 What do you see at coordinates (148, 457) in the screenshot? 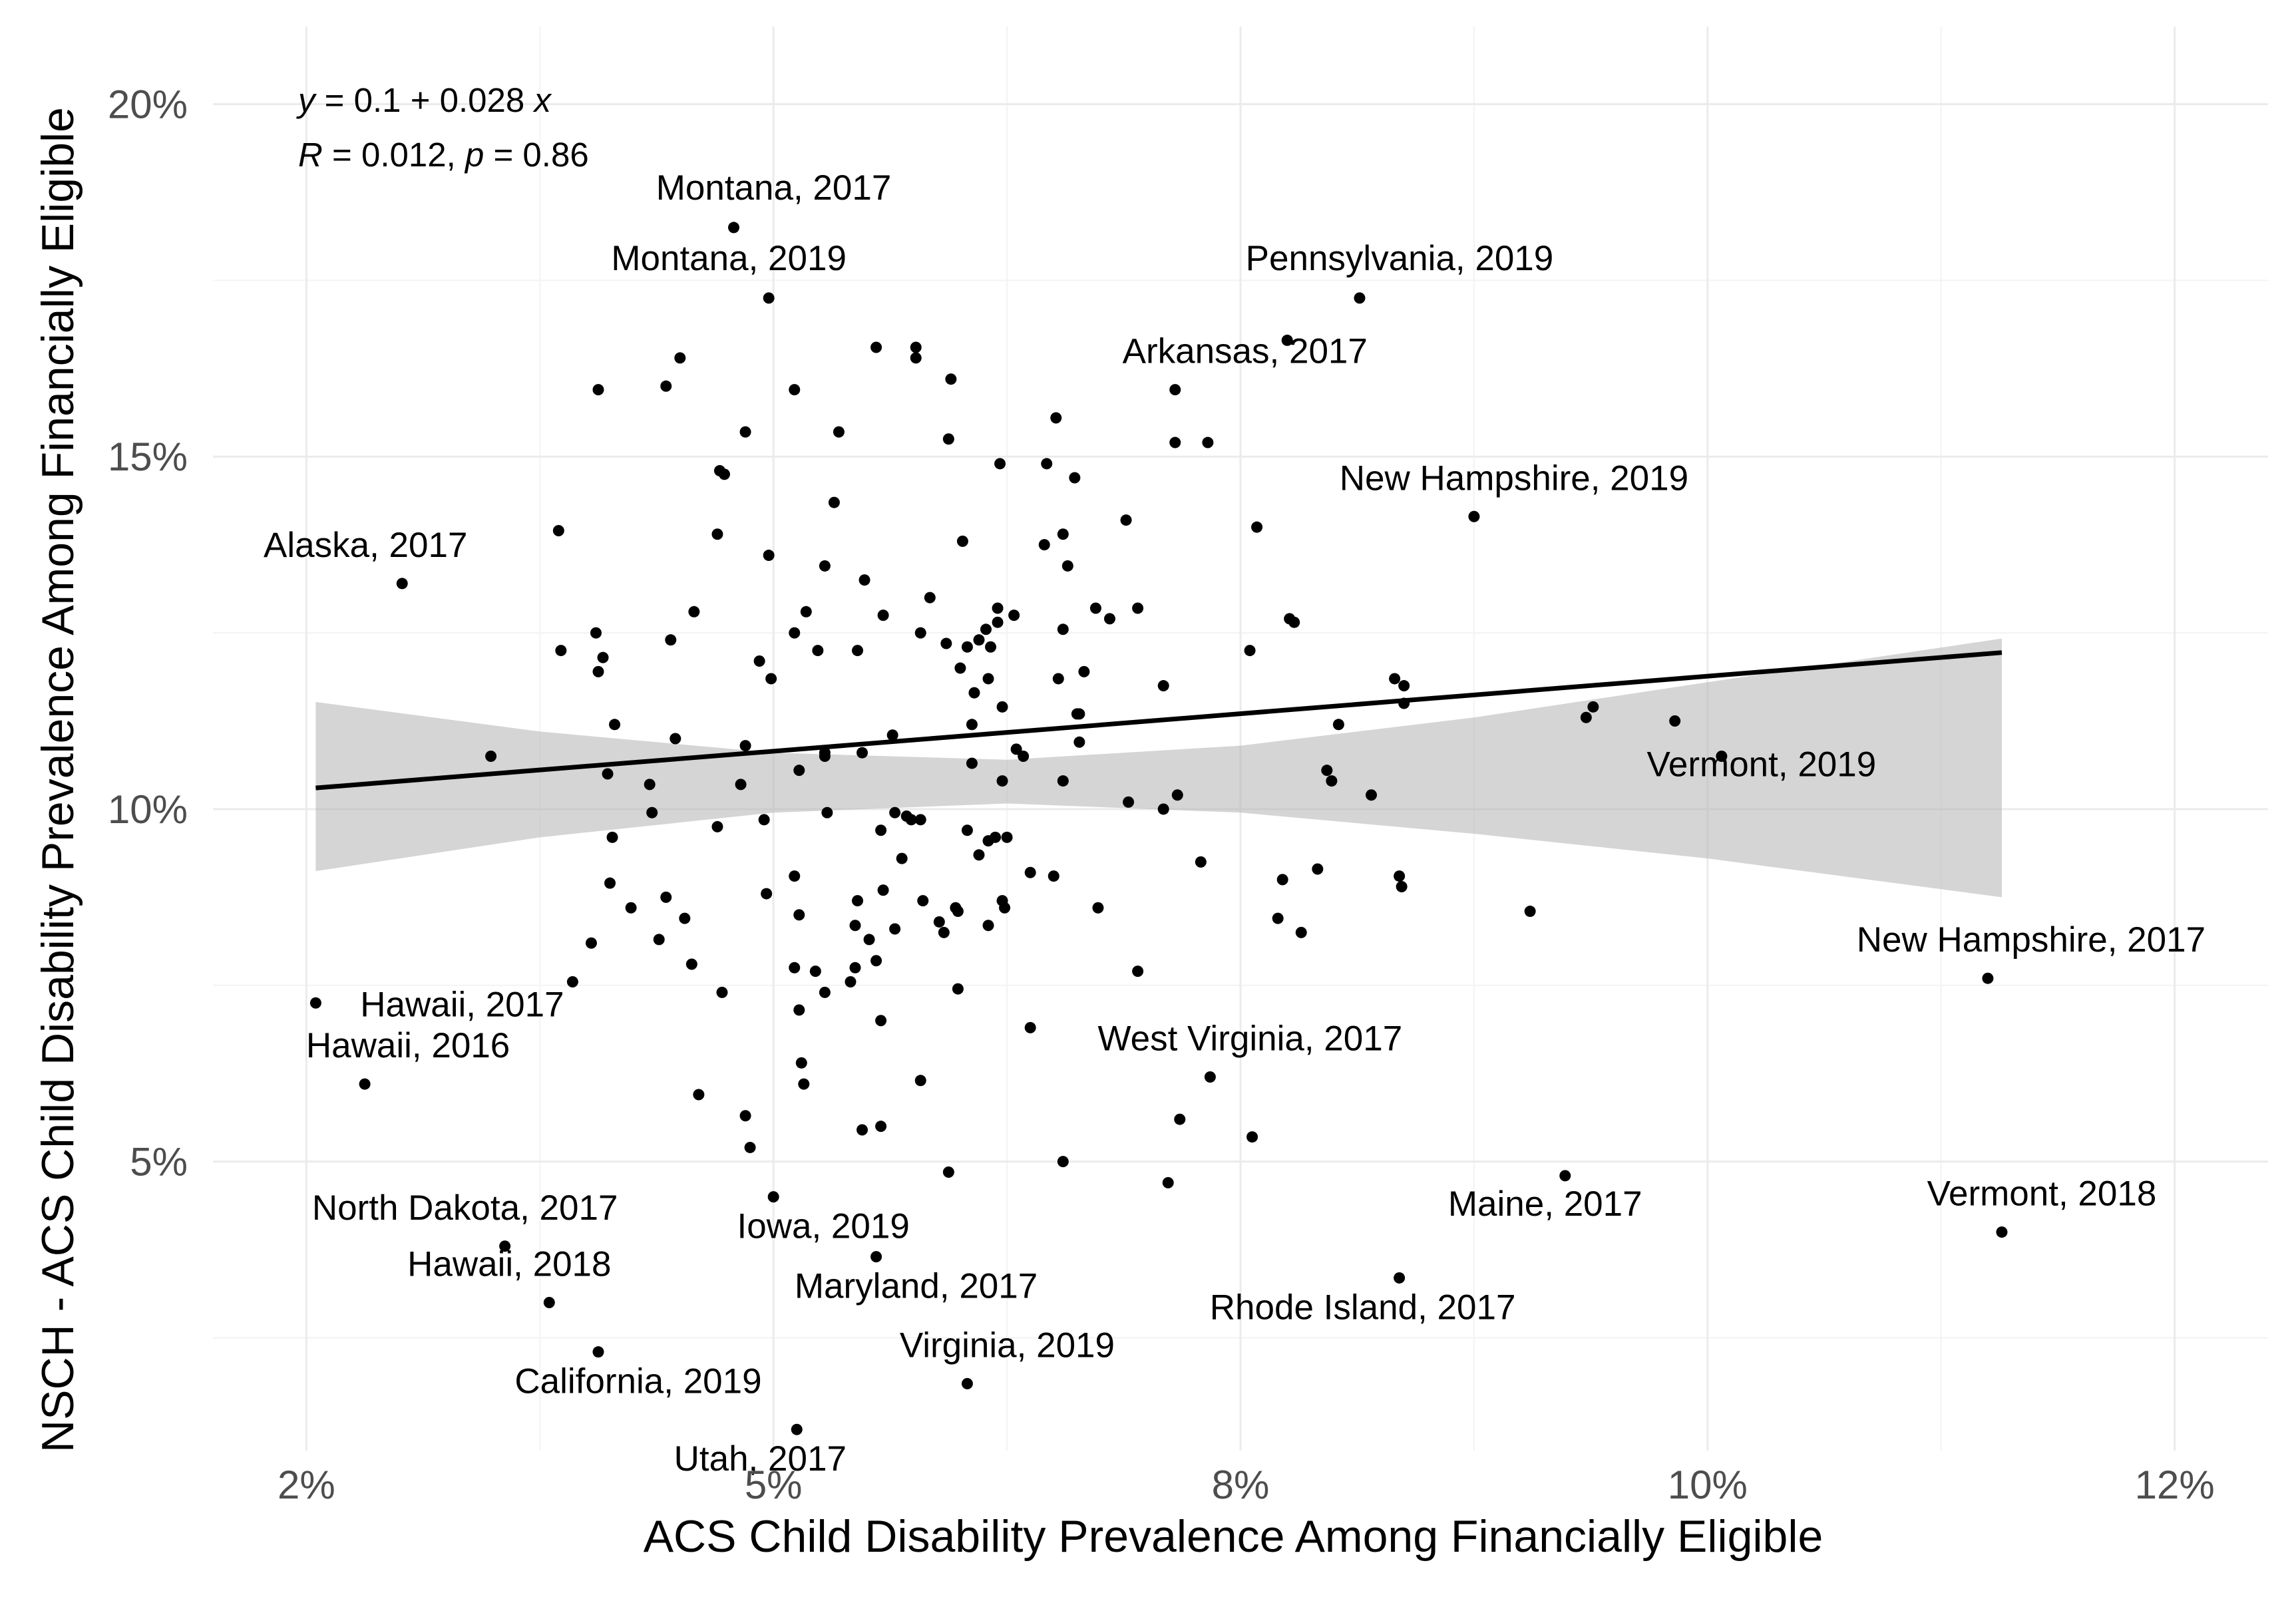
I see `y-tick-label: 15%` at bounding box center [148, 457].